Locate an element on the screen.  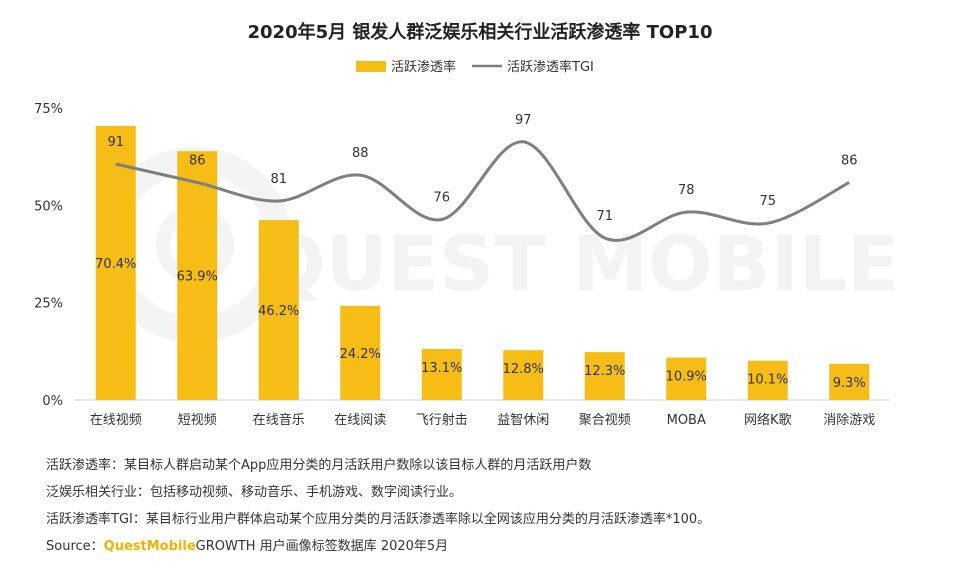
bar-data-label: 10.9% is located at coordinates (686, 377).